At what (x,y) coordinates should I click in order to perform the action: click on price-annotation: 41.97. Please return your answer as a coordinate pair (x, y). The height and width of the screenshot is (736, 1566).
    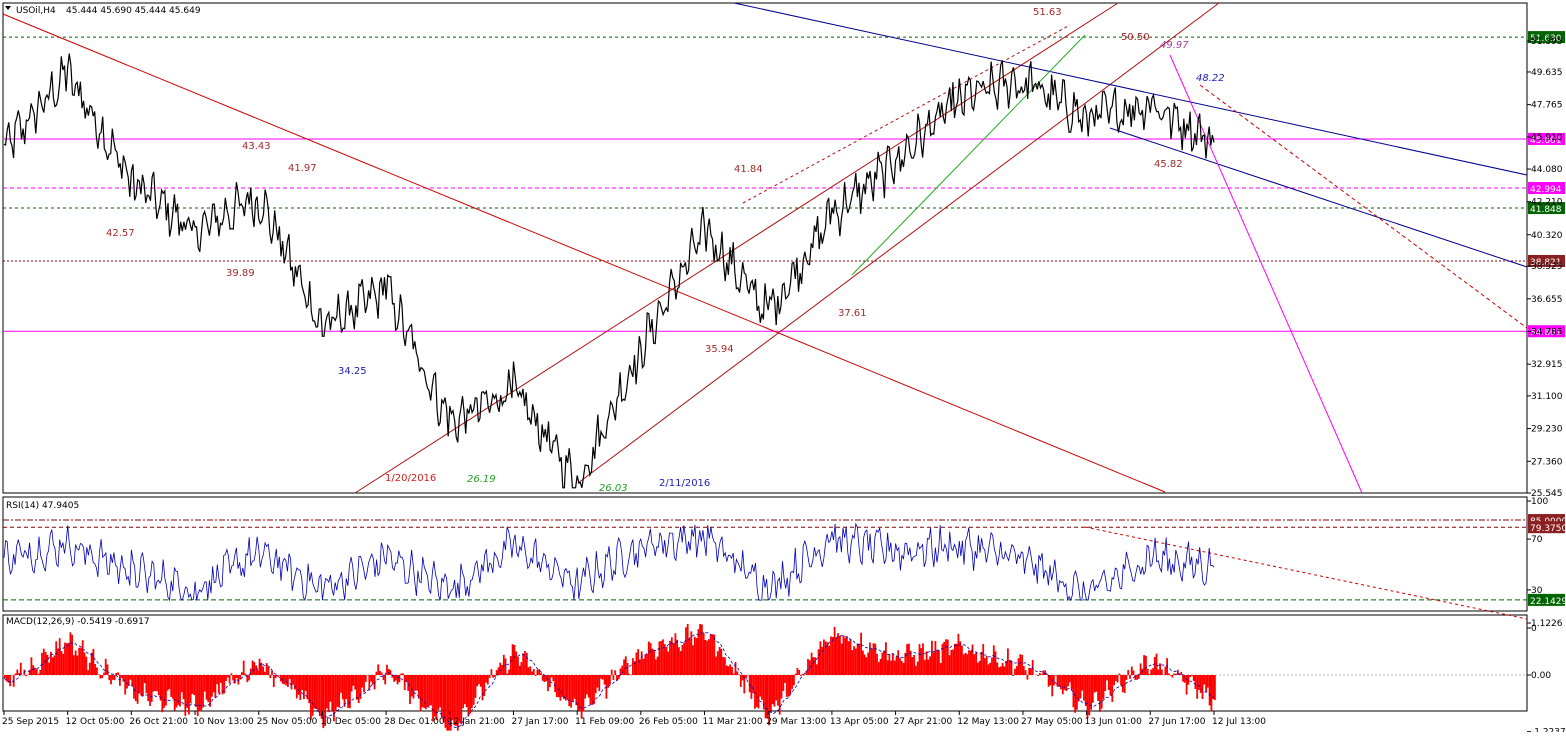
    Looking at the image, I should click on (302, 168).